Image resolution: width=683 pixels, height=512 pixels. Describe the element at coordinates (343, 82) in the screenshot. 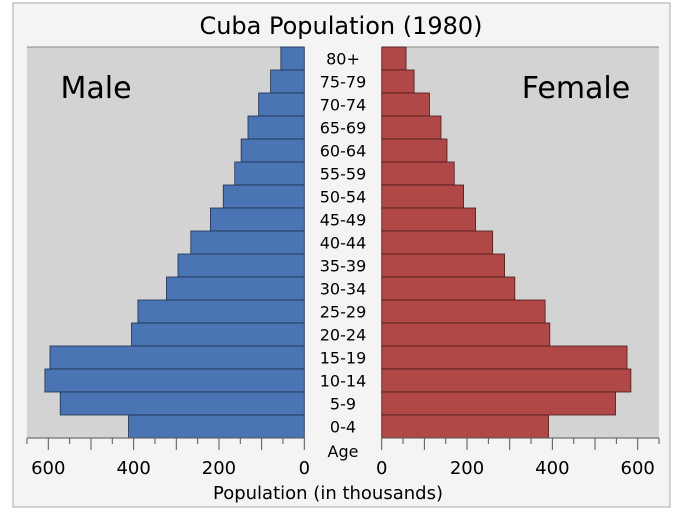

I see `age-category-label: 75-79` at that location.